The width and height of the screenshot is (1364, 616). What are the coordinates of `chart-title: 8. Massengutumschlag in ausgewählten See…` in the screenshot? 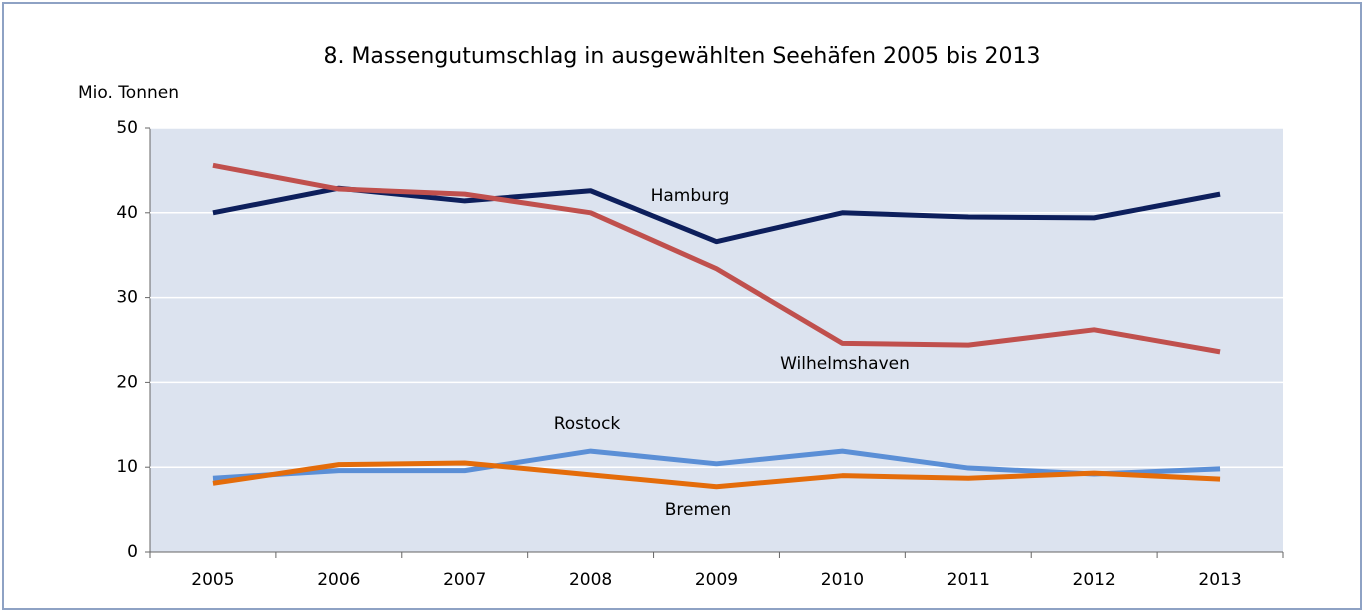 It's located at (681, 56).